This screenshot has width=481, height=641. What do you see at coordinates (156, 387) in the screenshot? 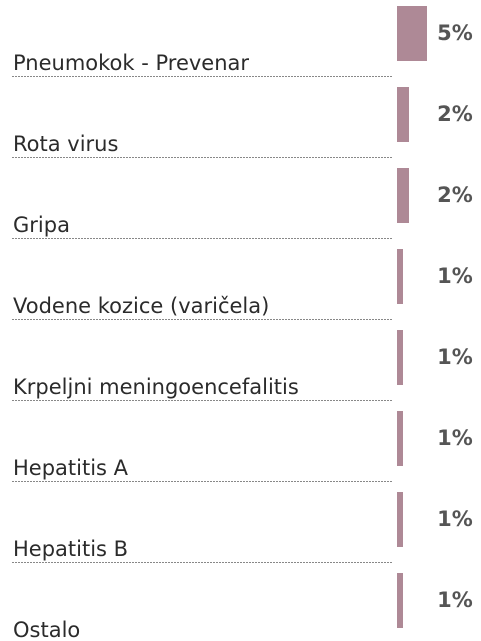
I see `category-label: Krpeljni meningoencefalitis` at bounding box center [156, 387].